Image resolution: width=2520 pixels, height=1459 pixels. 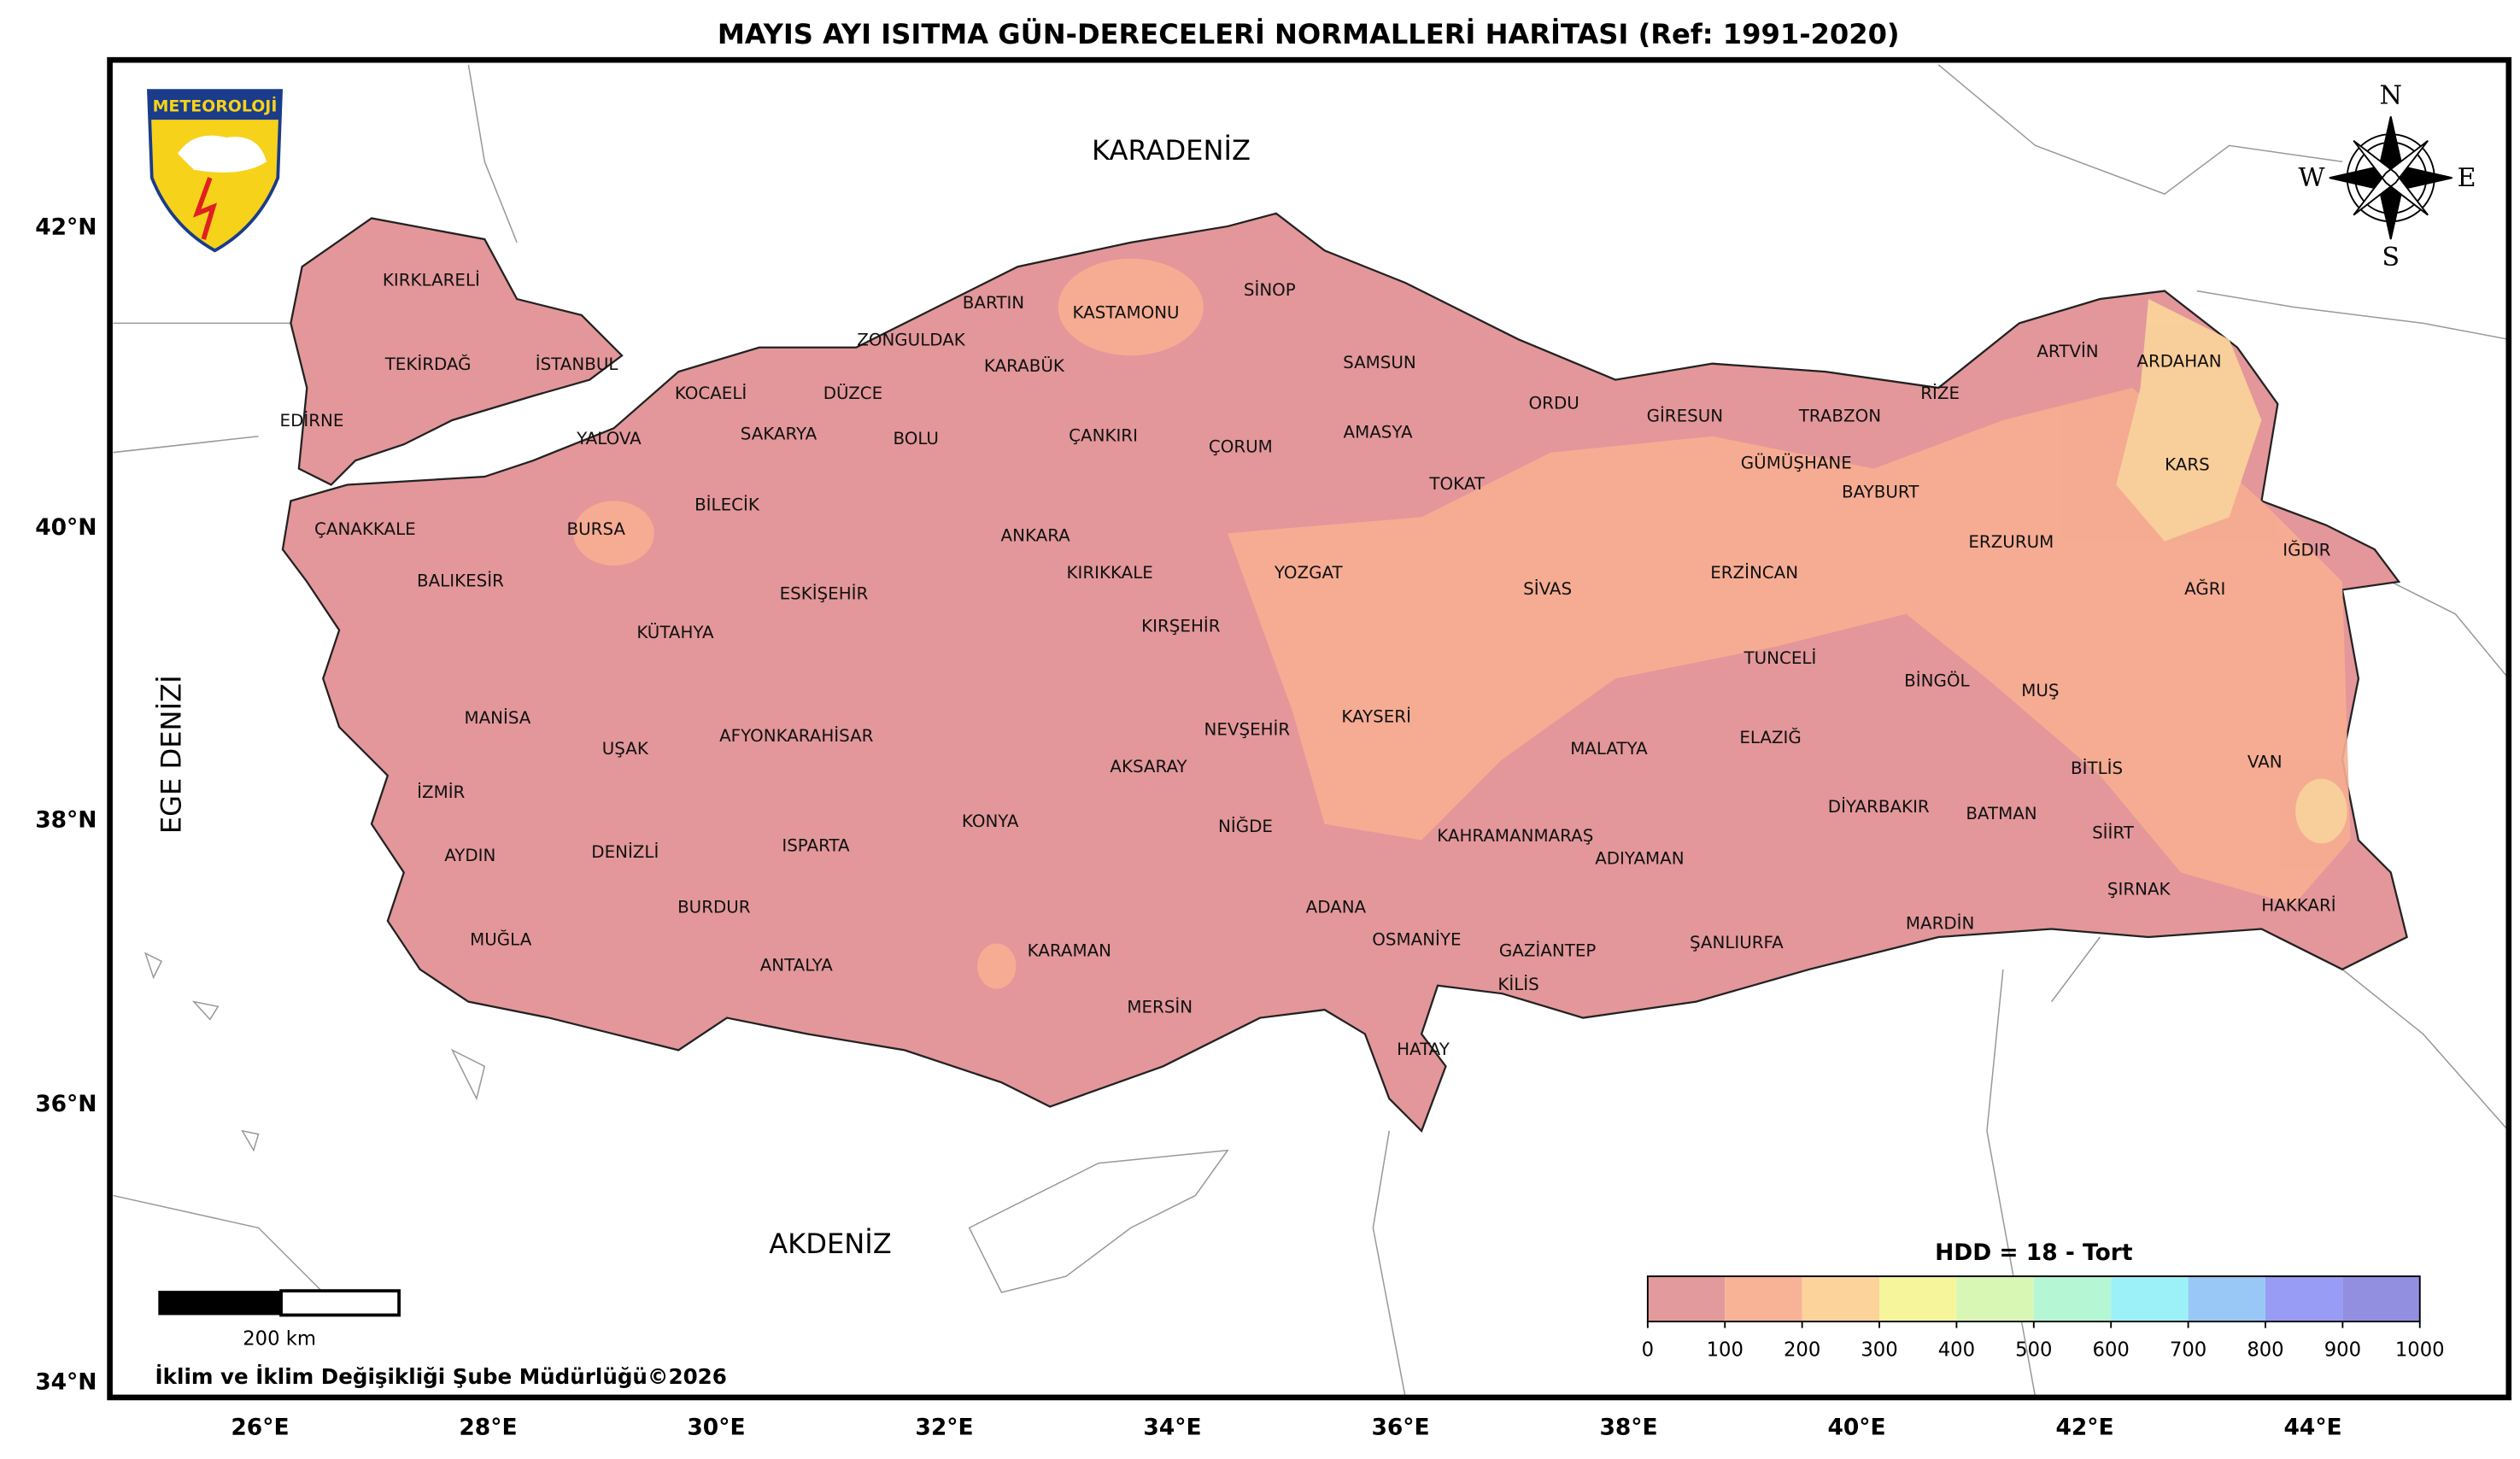 I want to click on province-label: ŞANLIURFA, so click(x=1737, y=942).